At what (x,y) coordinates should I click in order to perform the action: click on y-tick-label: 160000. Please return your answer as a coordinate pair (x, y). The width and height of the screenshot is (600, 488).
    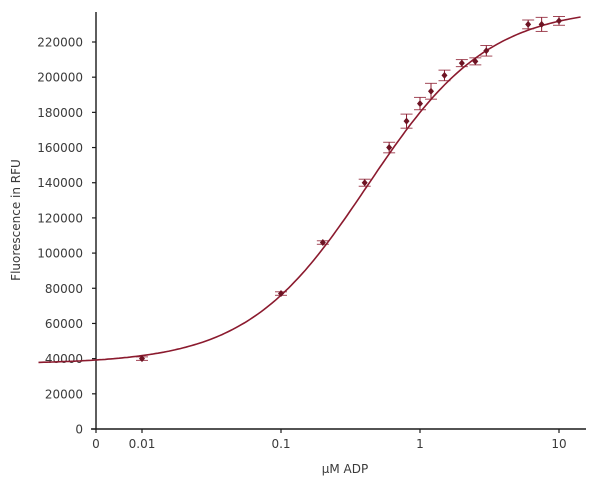
    Looking at the image, I should click on (60, 148).